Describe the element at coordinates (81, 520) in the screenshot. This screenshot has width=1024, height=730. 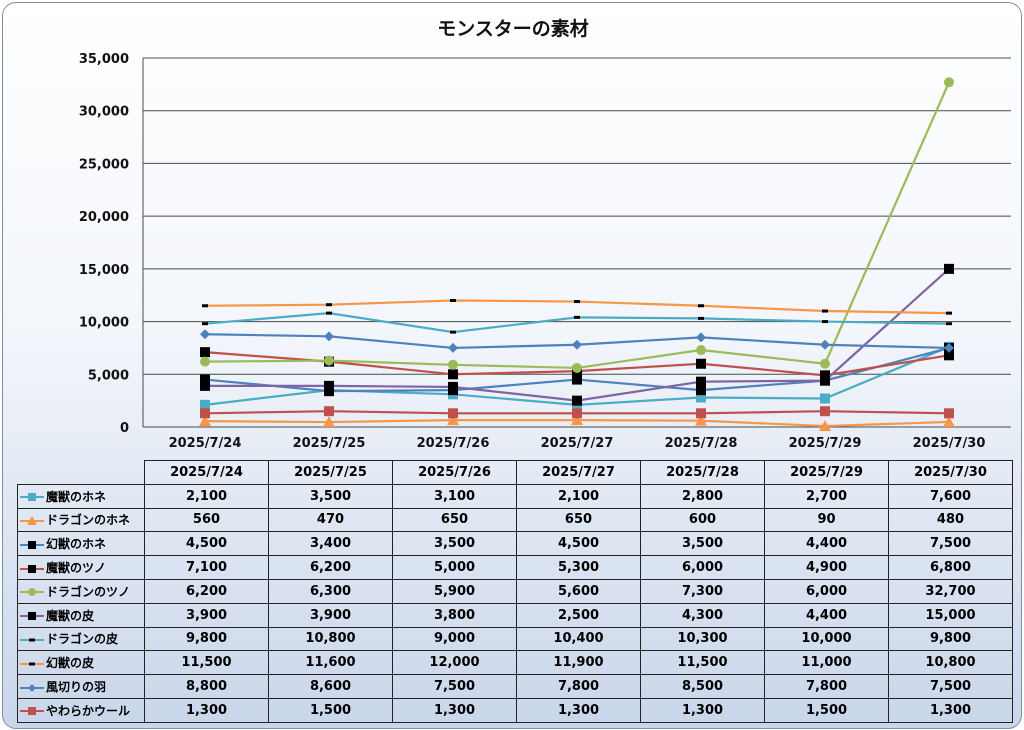
I see `series-label: ドラゴンのホネ` at that location.